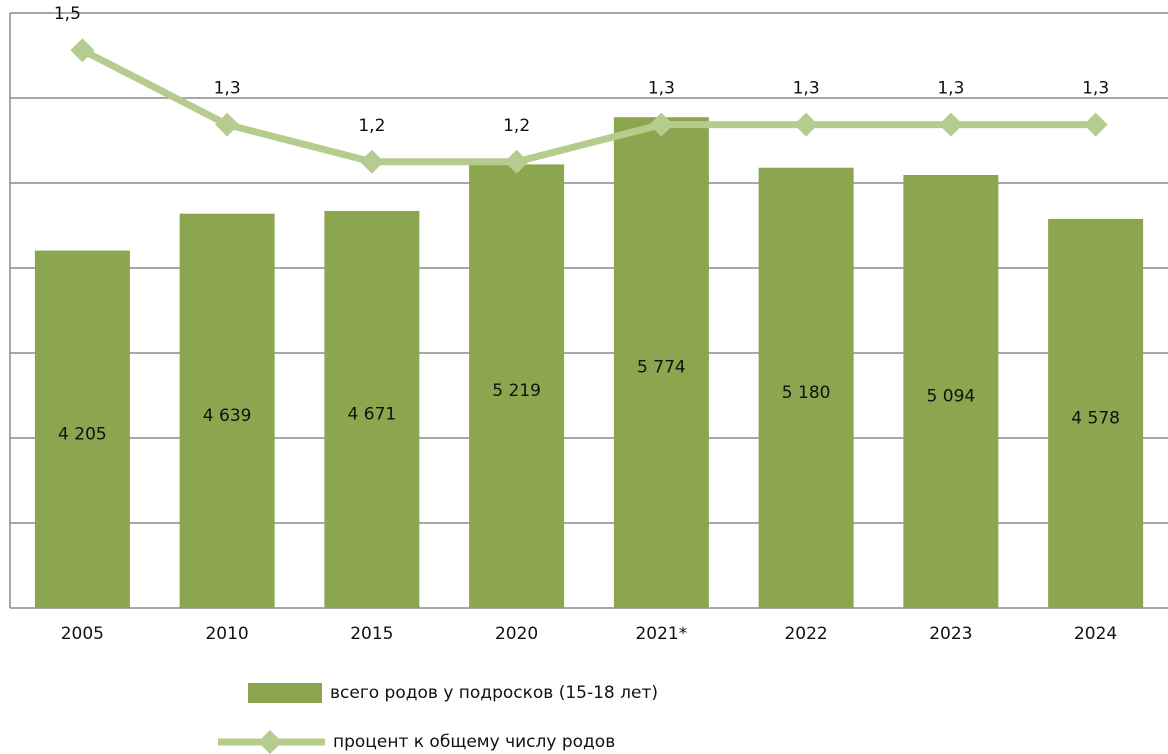 The image size is (1168, 754). What do you see at coordinates (82, 434) in the screenshot?
I see `data-label: 4 205` at bounding box center [82, 434].